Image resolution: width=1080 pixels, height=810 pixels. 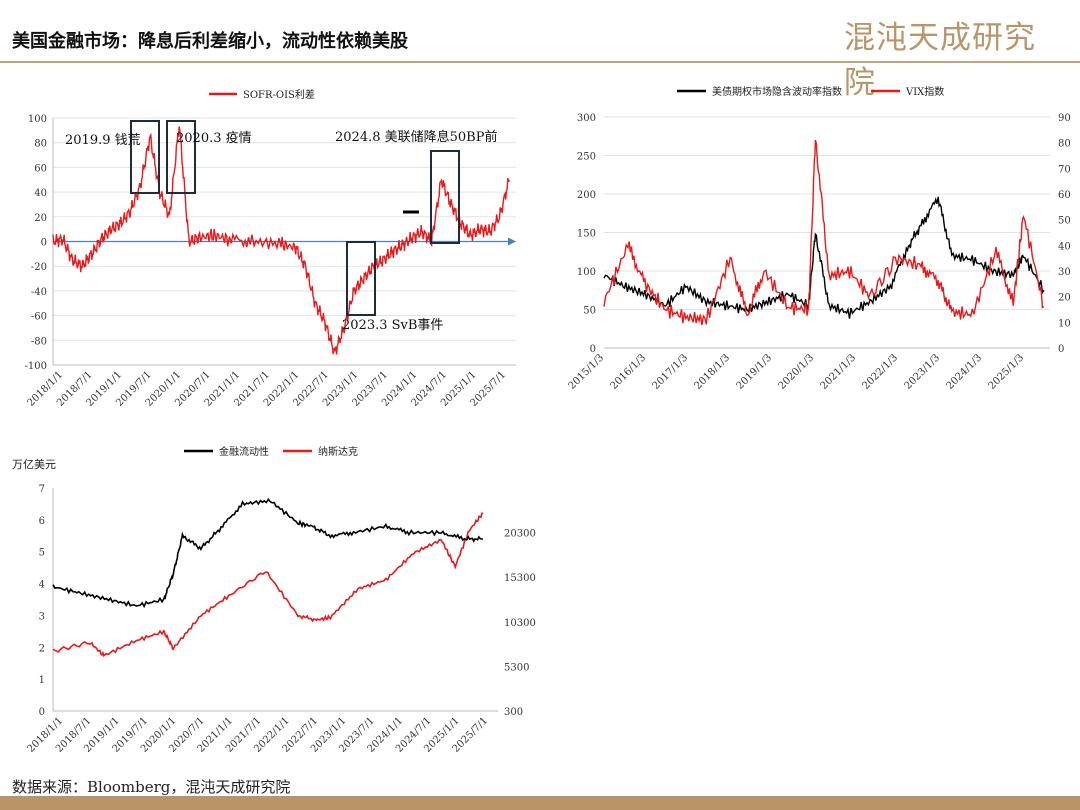 I want to click on annotation-label: 2024.8 美联储降息50BP前, so click(x=416, y=137).